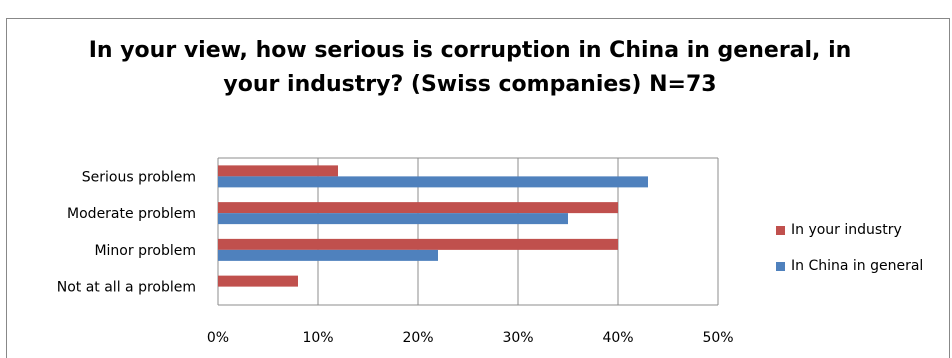 This screenshot has height=358, width=952. I want to click on y-category-label: Moderate problem, so click(131, 214).